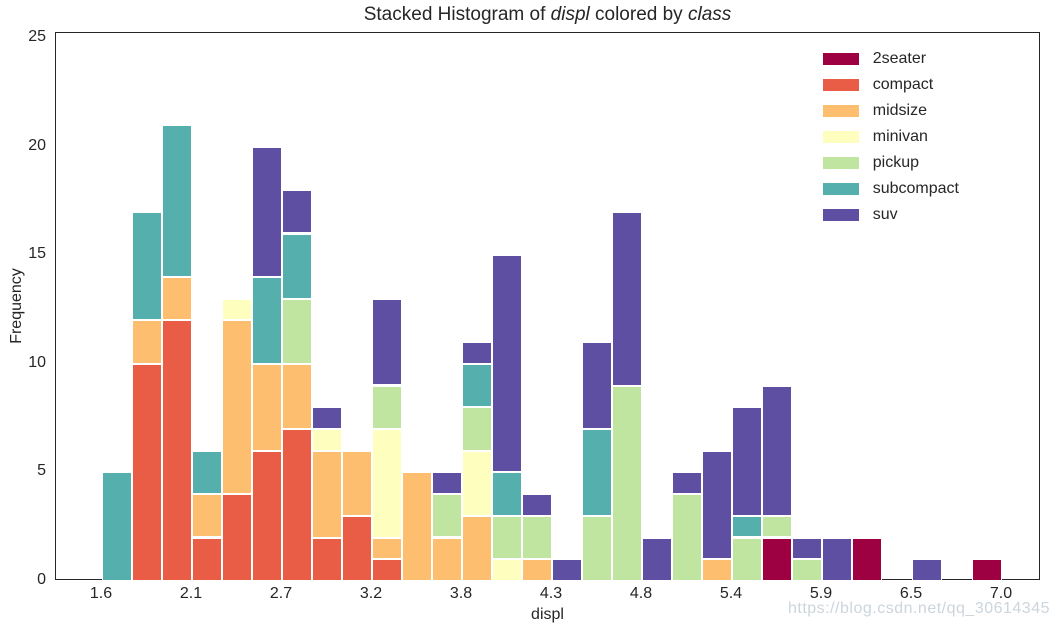 The width and height of the screenshot is (1054, 631). Describe the element at coordinates (840, 137) in the screenshot. I see `legend-swatch-minivan` at that location.